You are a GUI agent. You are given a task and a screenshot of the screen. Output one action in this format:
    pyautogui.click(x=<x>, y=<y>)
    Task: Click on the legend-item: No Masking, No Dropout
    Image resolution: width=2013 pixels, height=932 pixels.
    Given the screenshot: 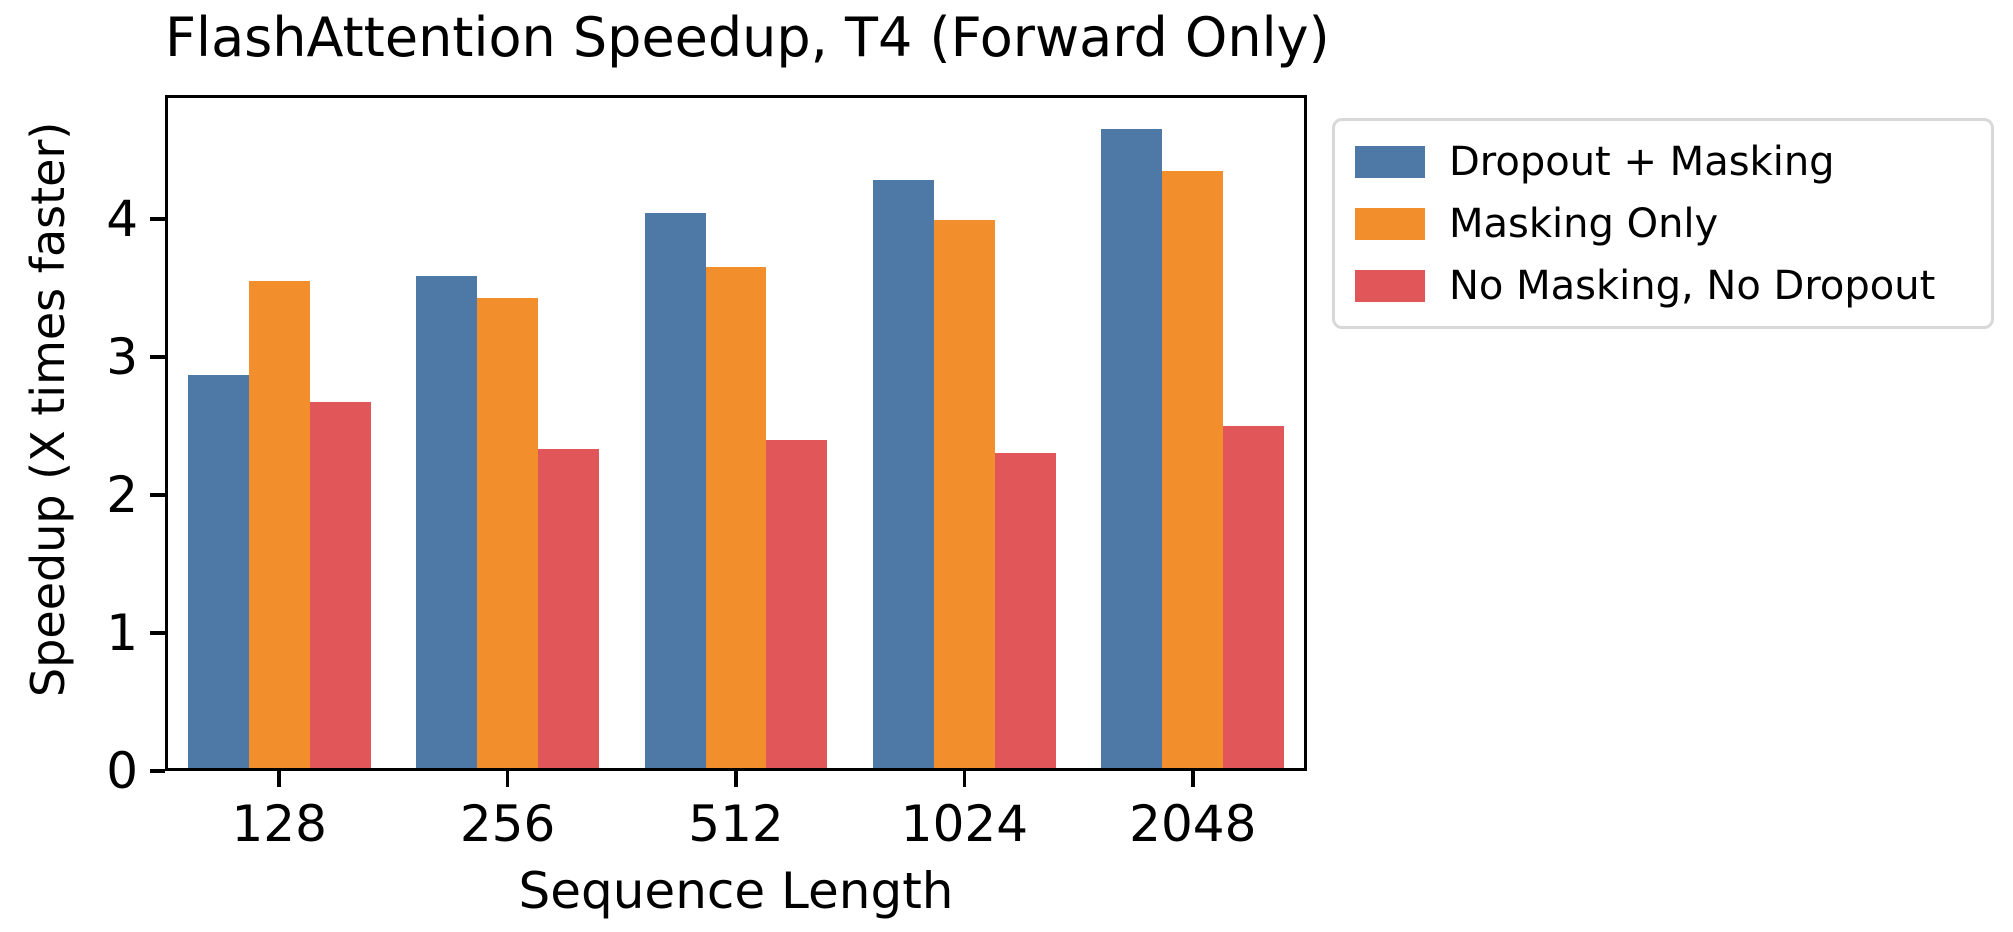 What is the action you would take?
    pyautogui.click(x=1663, y=285)
    